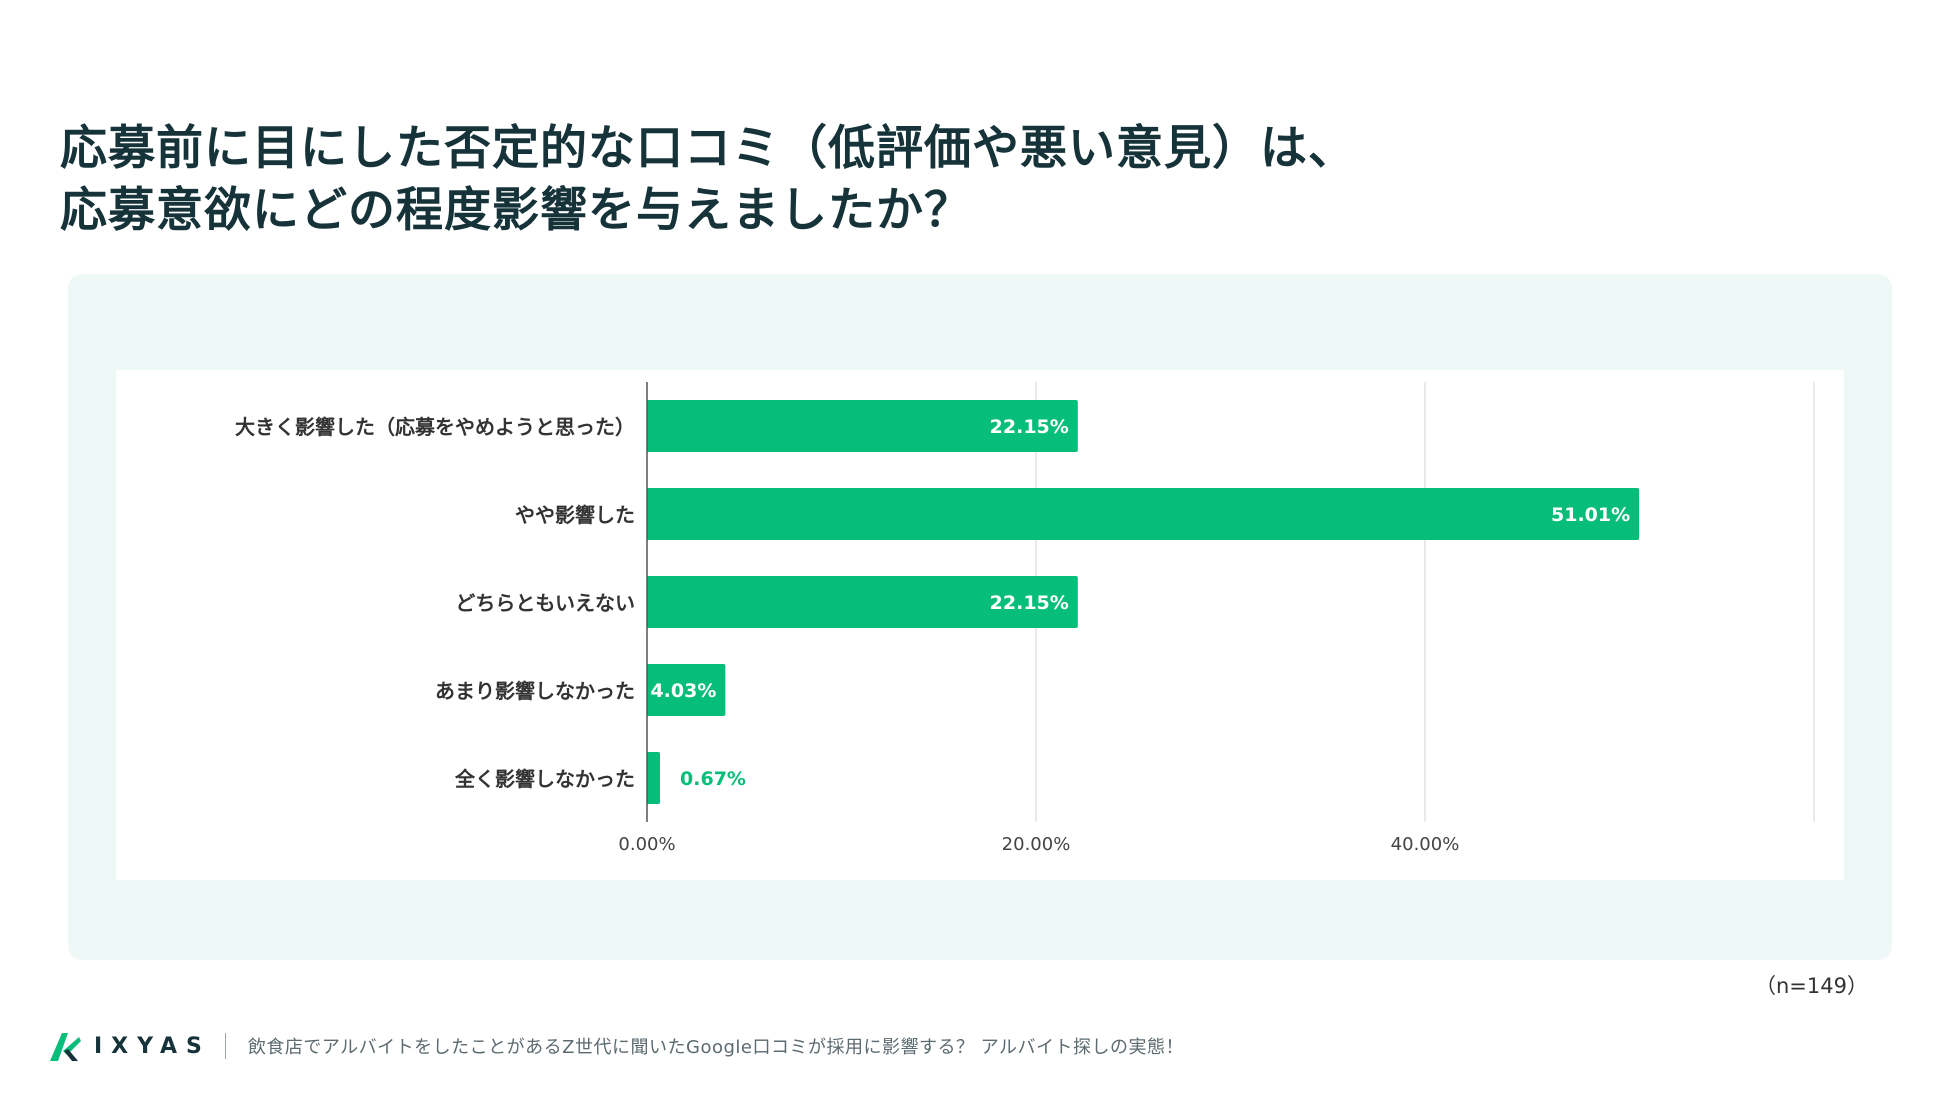  I want to click on category-label: 全く影響しなかった, so click(544, 779).